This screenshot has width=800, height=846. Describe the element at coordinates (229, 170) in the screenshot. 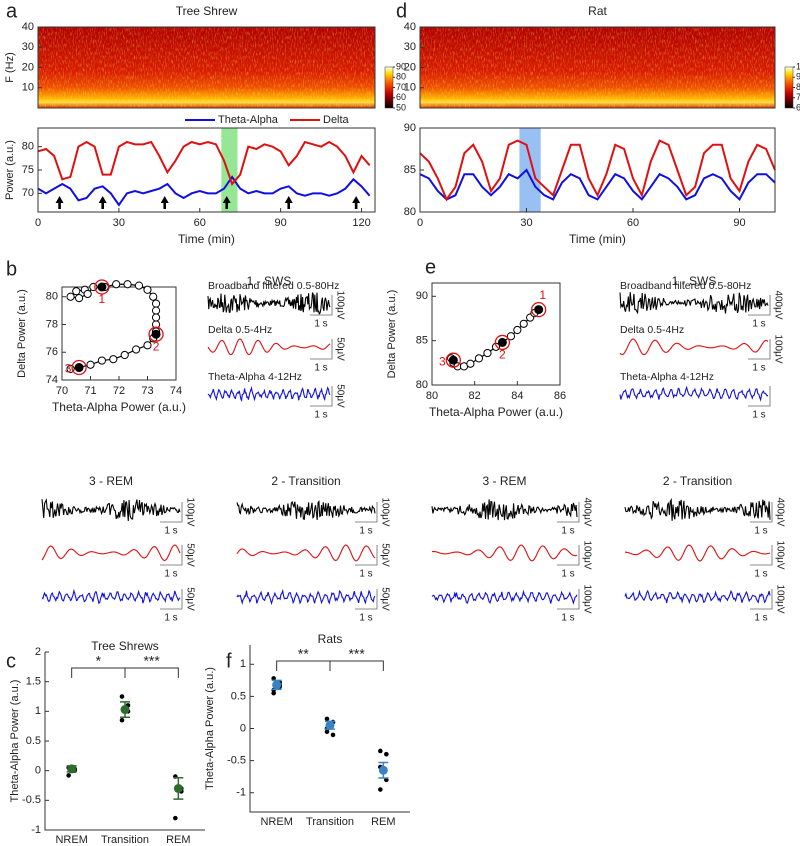

I see `highlight-band` at that location.